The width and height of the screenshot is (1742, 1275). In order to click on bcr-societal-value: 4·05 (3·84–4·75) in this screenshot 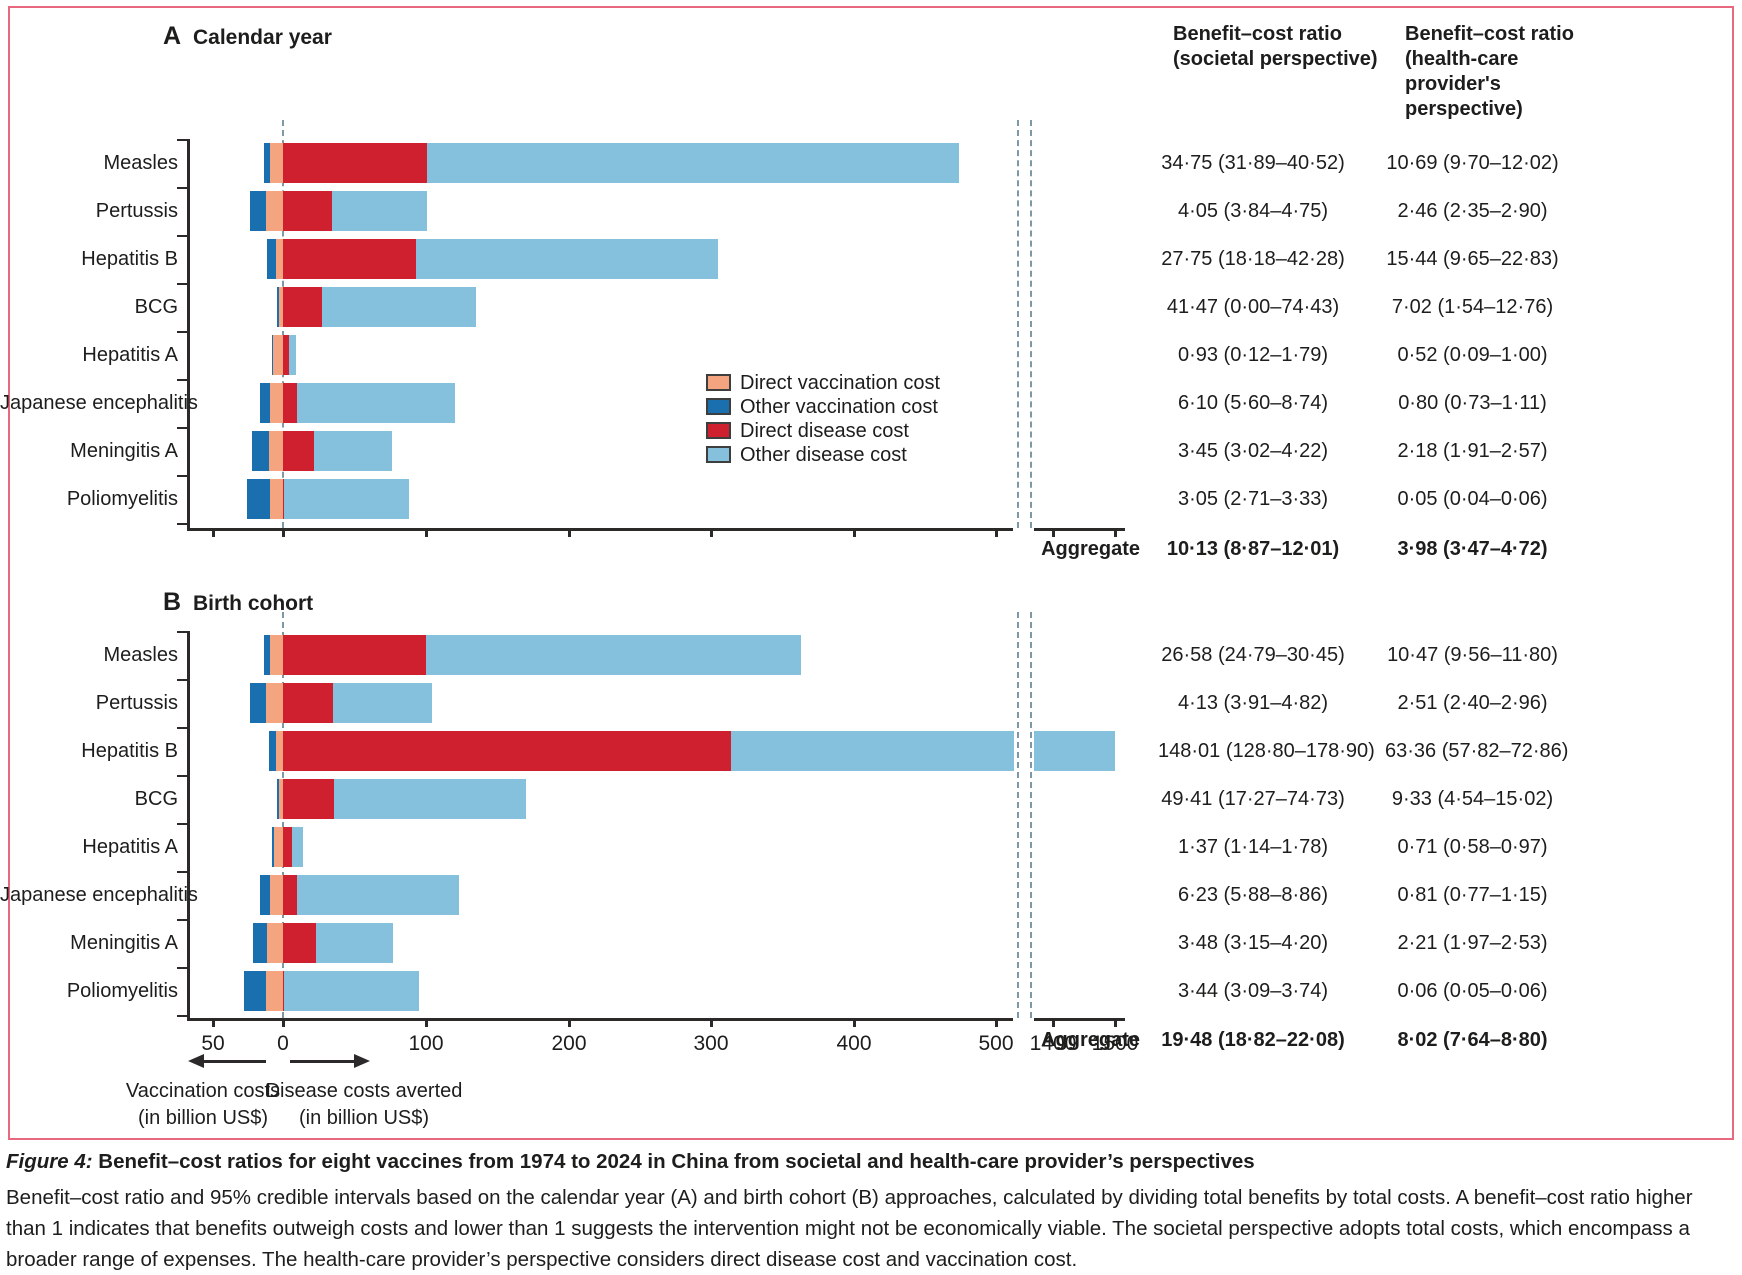, I will do `click(1253, 211)`.